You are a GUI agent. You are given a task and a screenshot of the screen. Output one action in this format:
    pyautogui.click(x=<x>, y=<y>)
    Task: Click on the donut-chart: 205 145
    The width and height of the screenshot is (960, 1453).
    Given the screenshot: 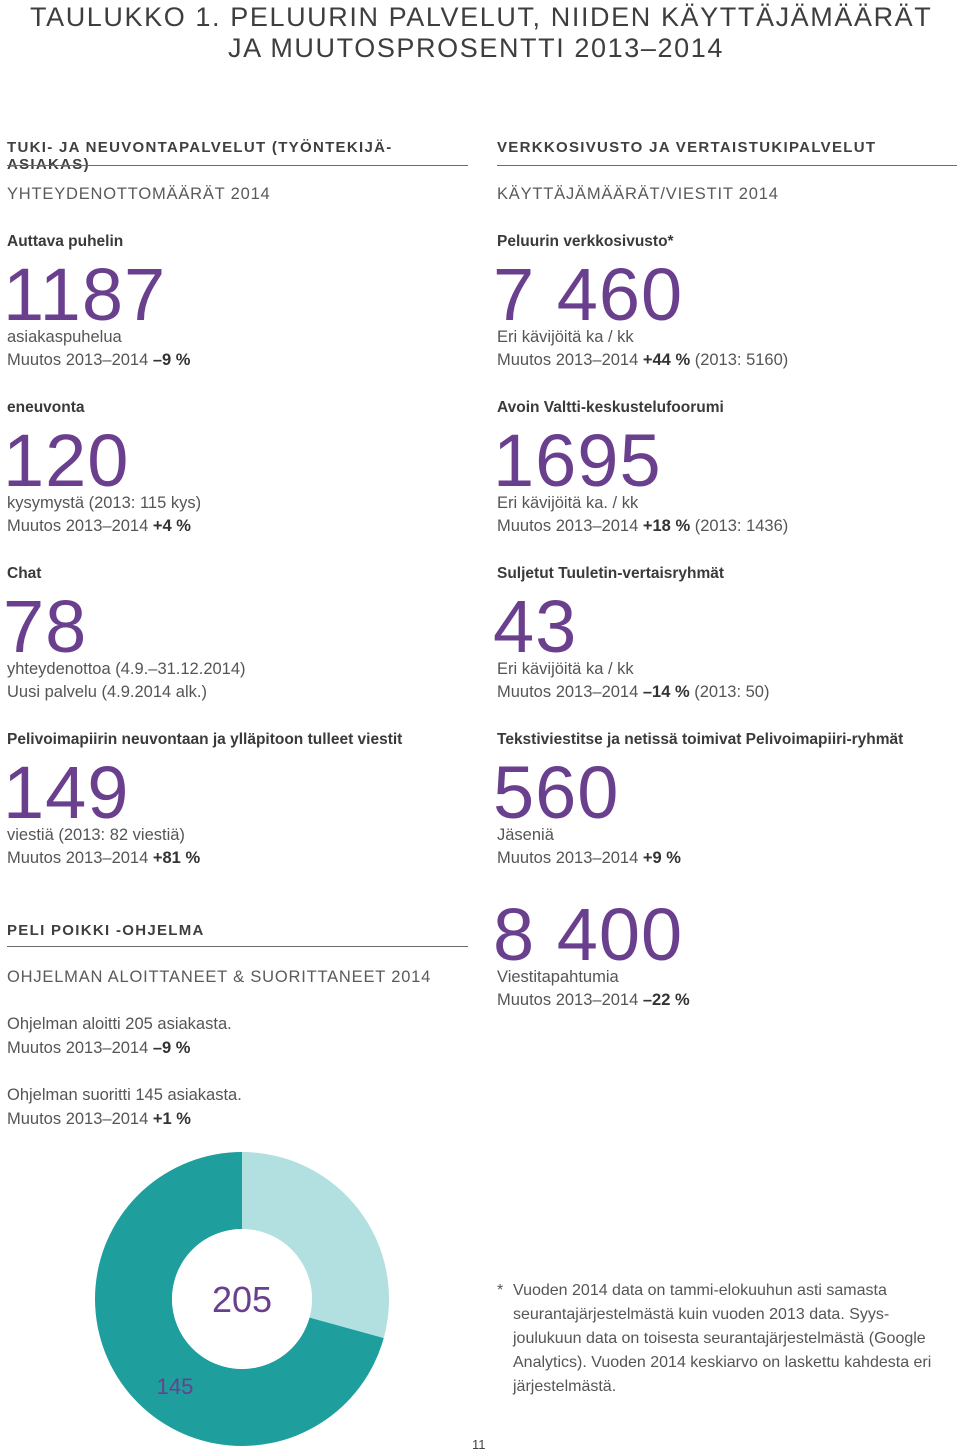 What is the action you would take?
    pyautogui.click(x=242, y=1299)
    